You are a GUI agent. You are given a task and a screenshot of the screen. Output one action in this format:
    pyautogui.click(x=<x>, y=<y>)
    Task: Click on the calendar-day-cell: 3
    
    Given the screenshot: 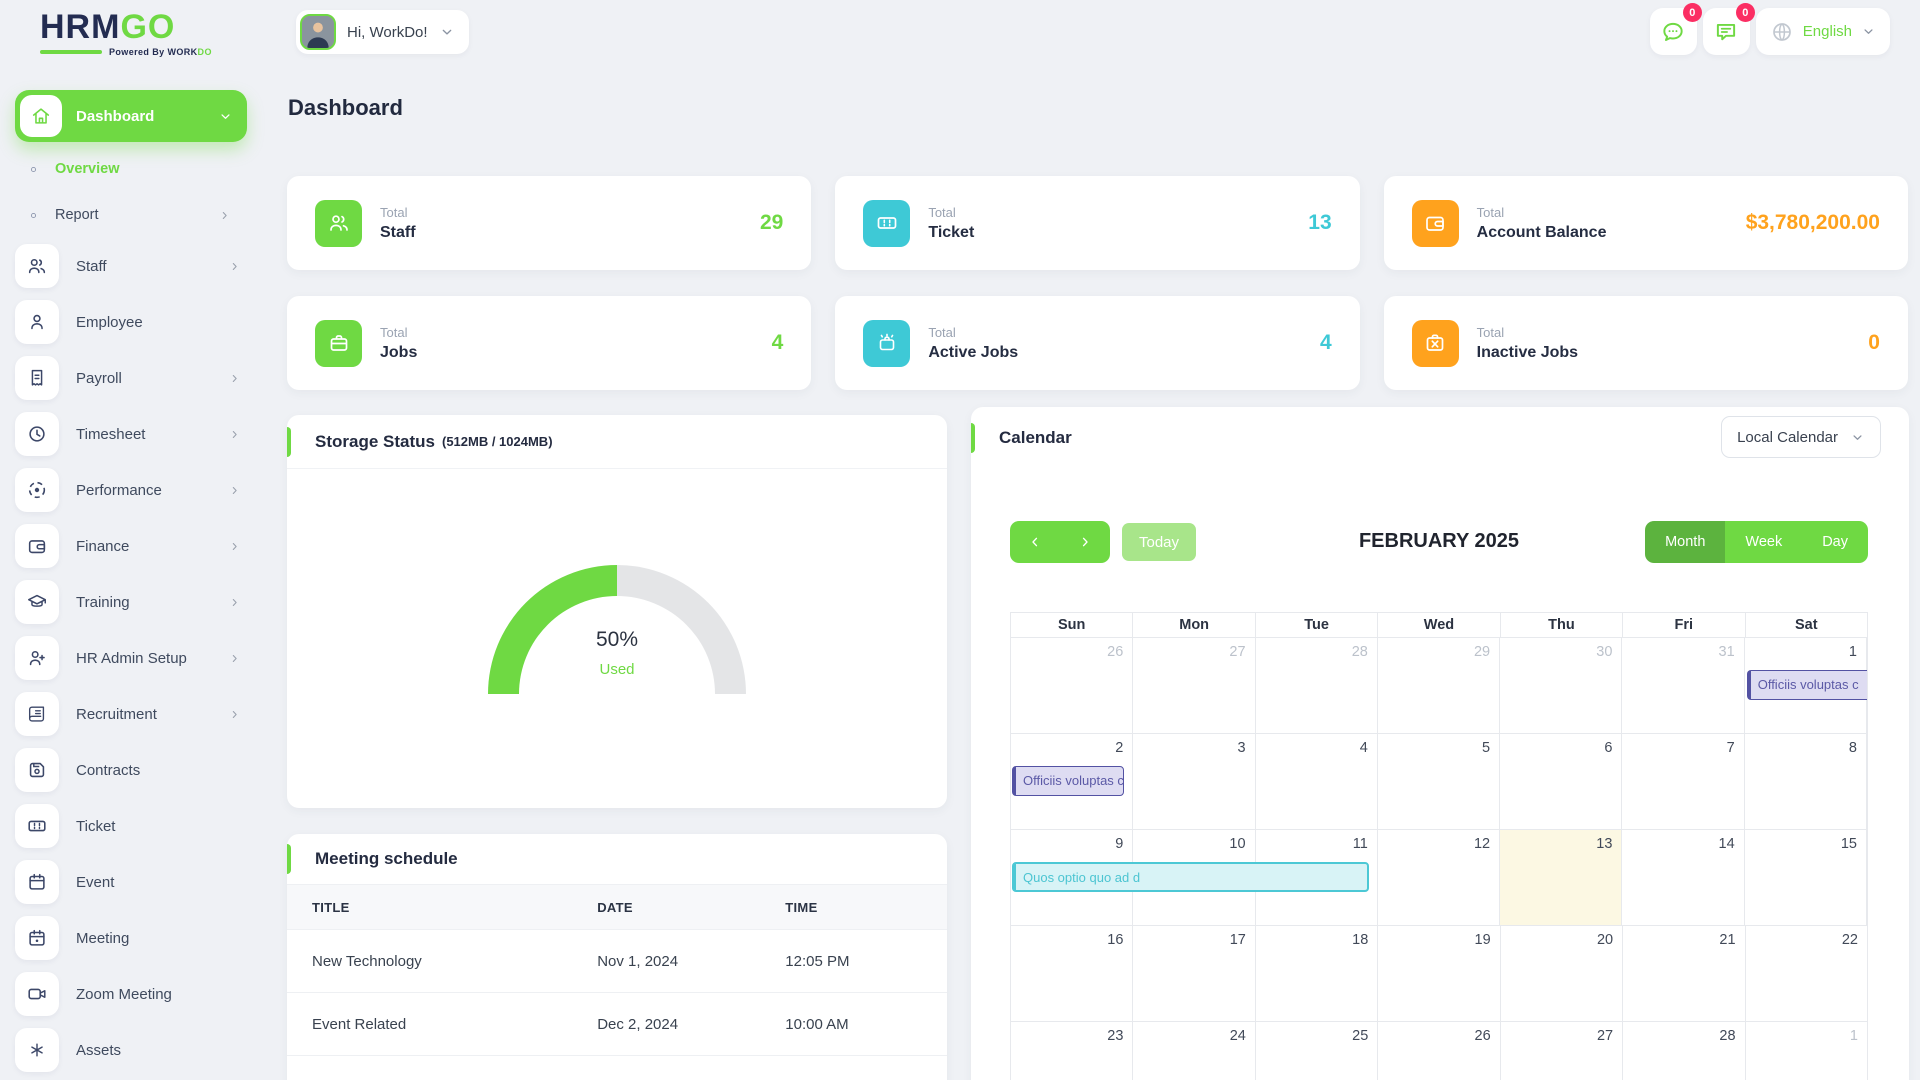 What is the action you would take?
    pyautogui.click(x=1194, y=781)
    